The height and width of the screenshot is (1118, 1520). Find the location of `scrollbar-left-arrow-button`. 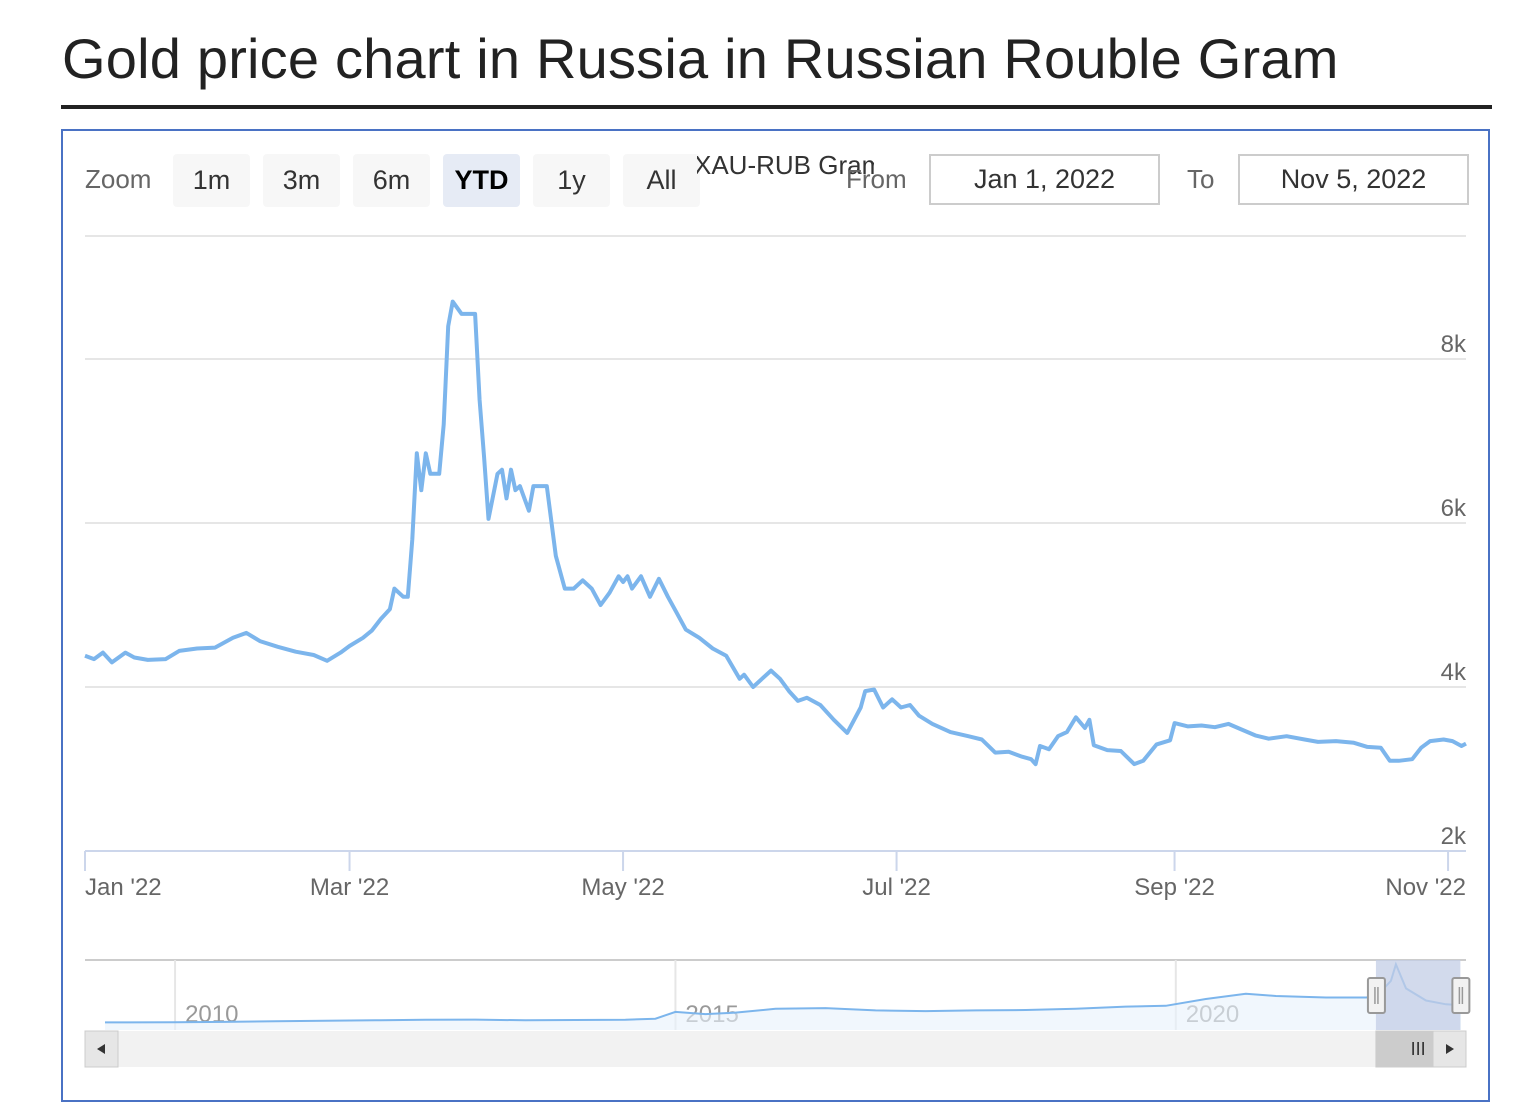

scrollbar-left-arrow-button is located at coordinates (101, 1049).